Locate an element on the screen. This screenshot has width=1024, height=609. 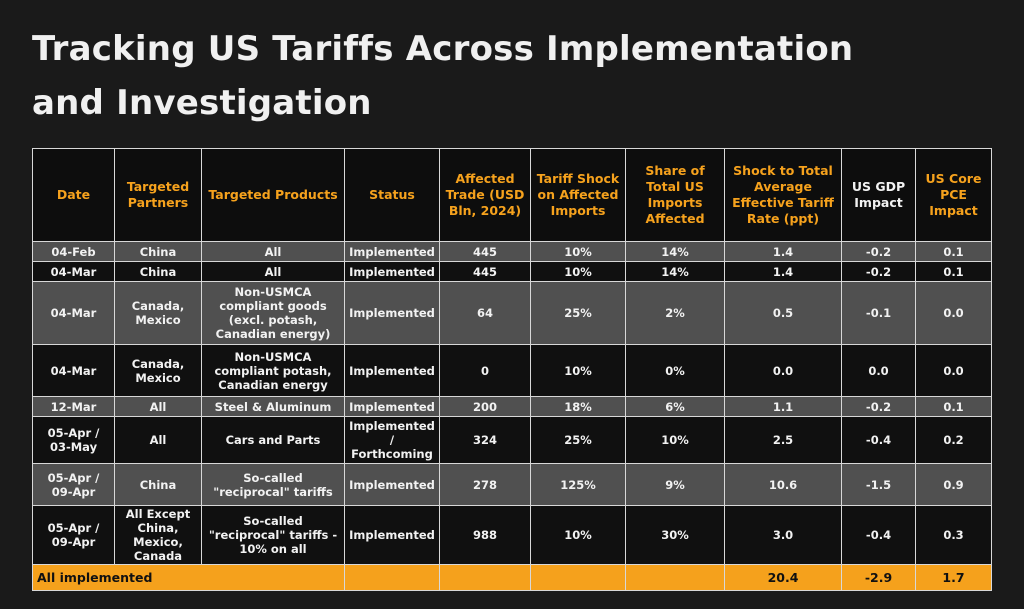
cell-partners: All is located at coordinates (158, 440).